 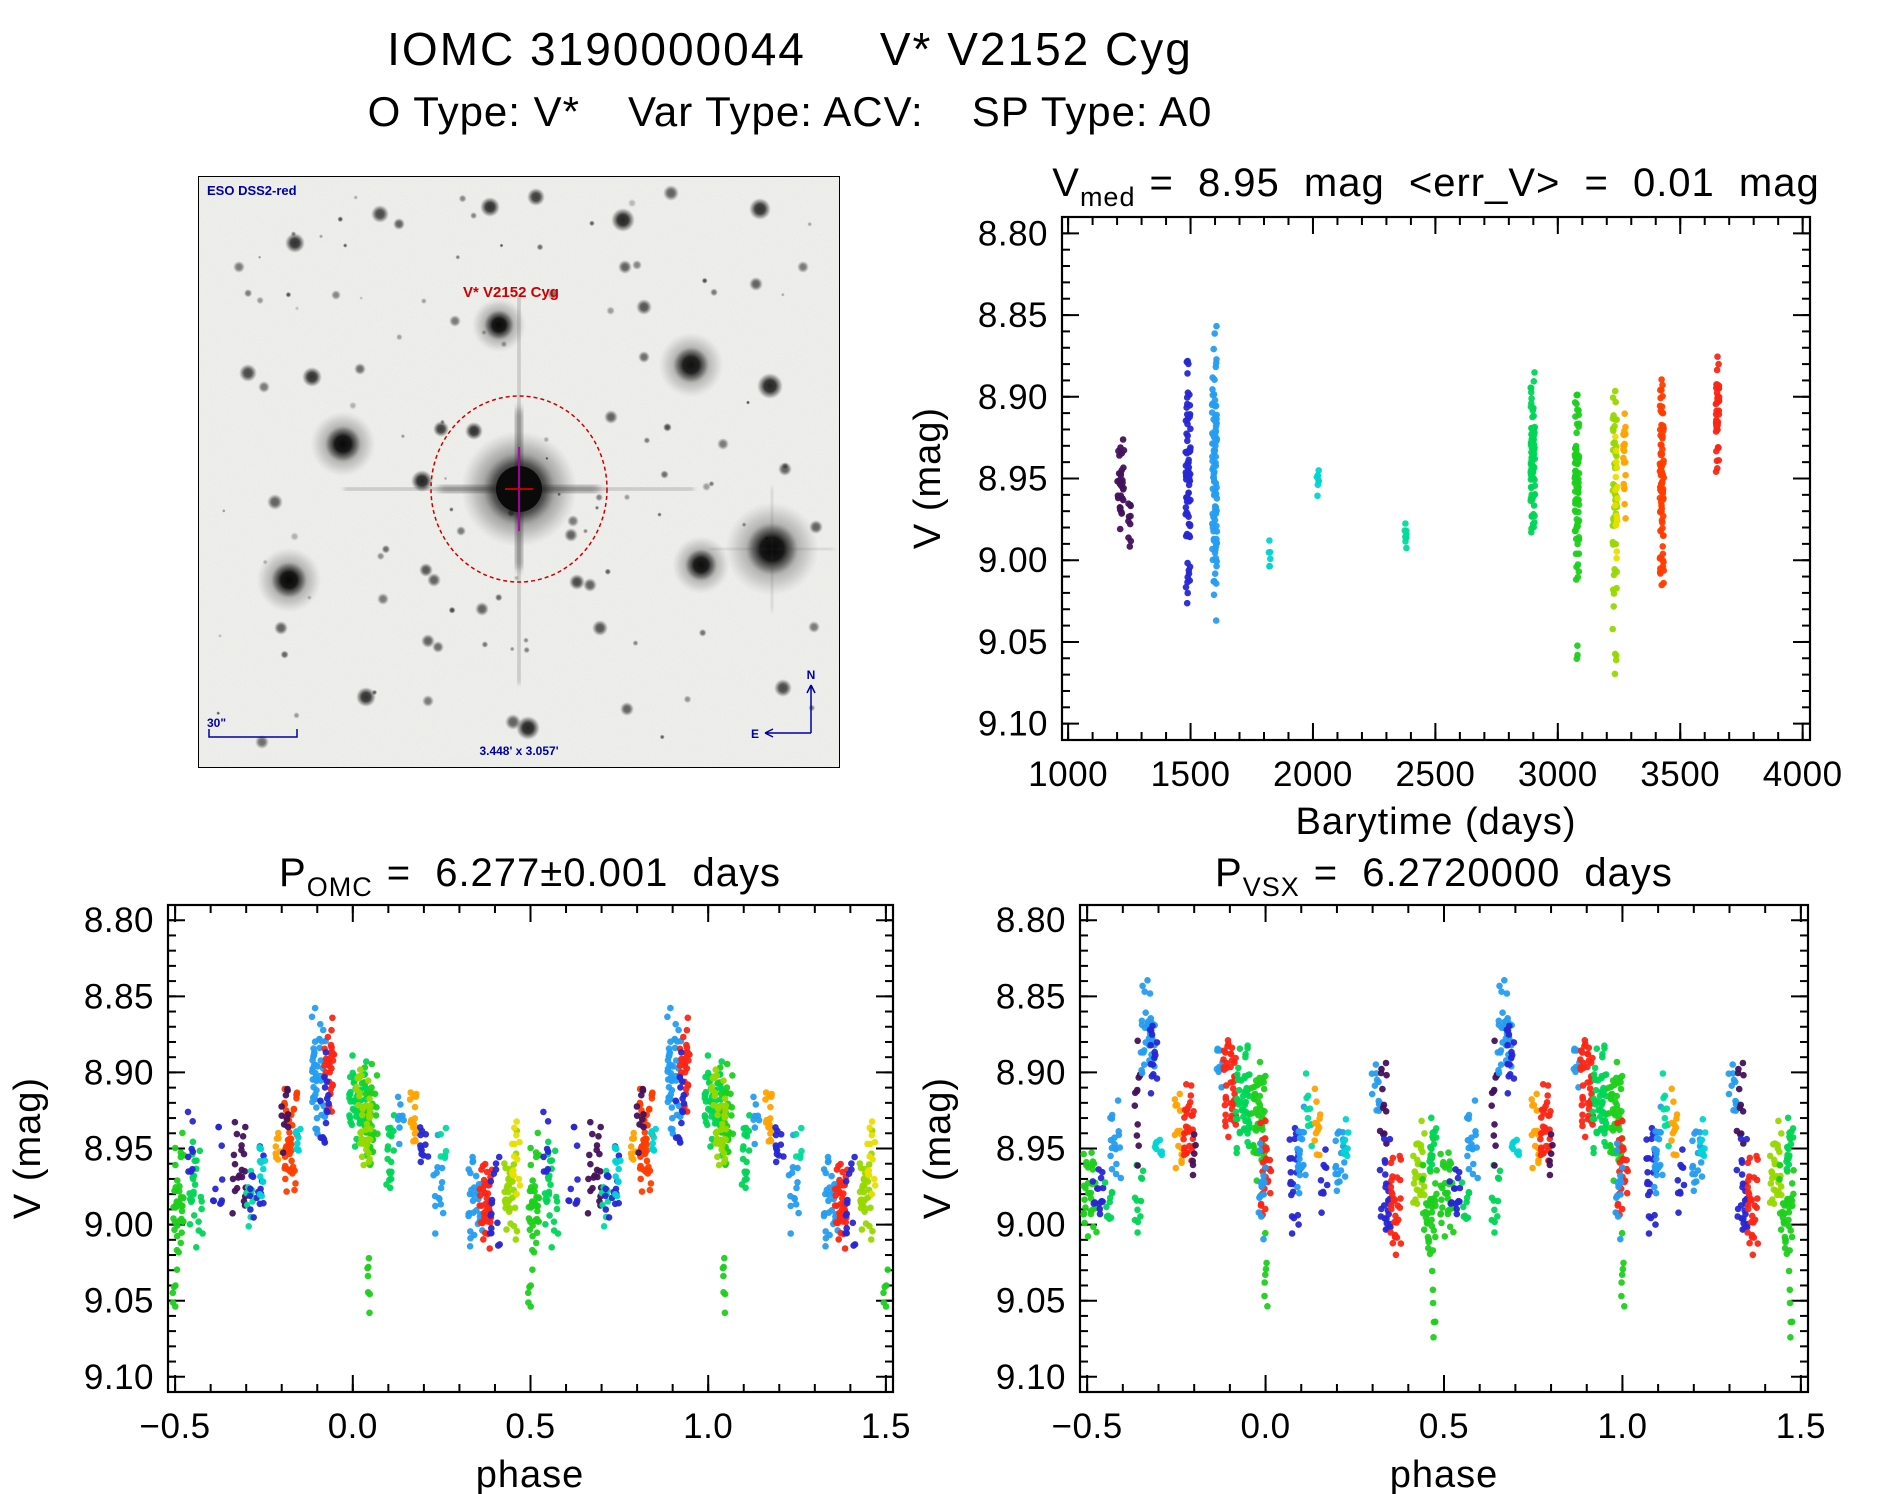 What do you see at coordinates (216, 723) in the screenshot?
I see `scale-bar-label: 30"` at bounding box center [216, 723].